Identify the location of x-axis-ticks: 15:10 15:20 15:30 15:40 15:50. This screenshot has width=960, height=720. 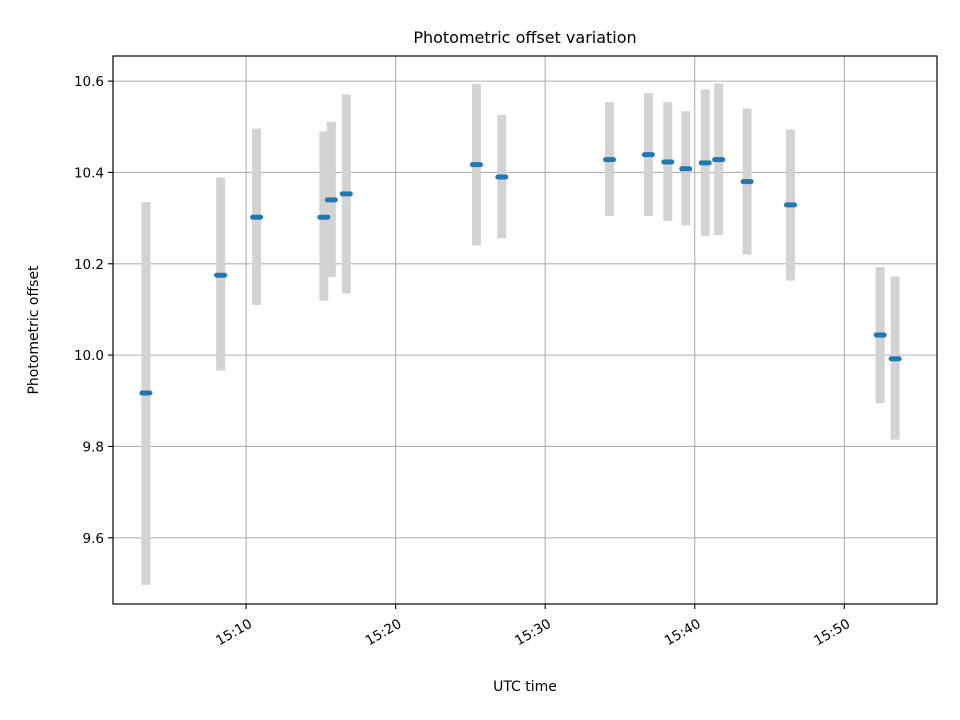
(533, 626).